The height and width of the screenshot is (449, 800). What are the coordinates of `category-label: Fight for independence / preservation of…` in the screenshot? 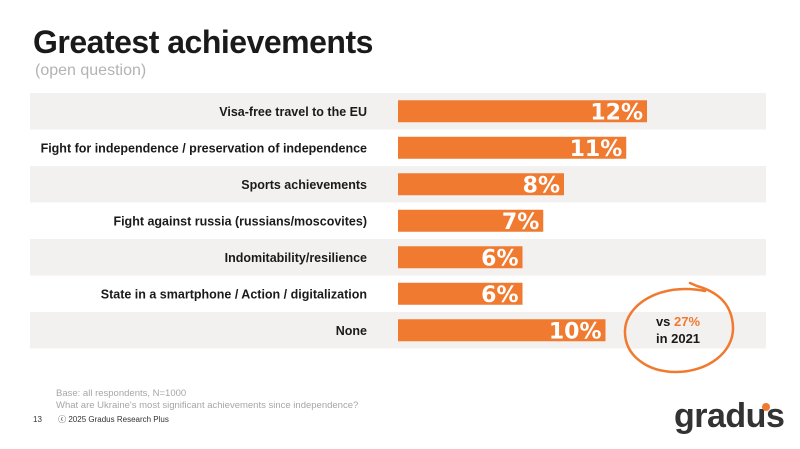 It's located at (204, 148).